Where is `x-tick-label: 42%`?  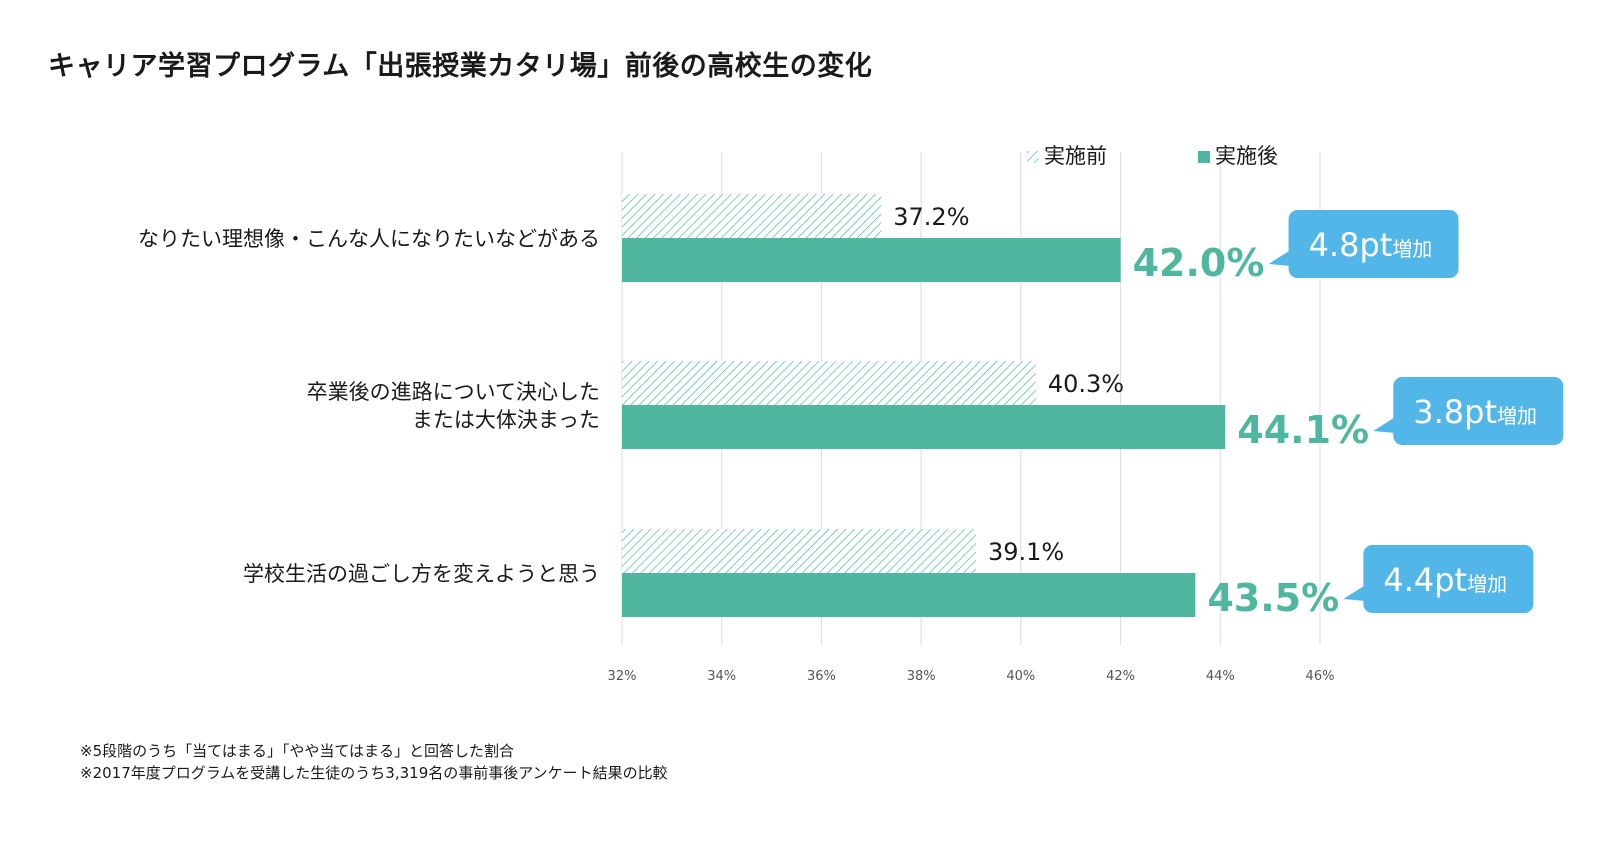 x-tick-label: 42% is located at coordinates (1120, 676).